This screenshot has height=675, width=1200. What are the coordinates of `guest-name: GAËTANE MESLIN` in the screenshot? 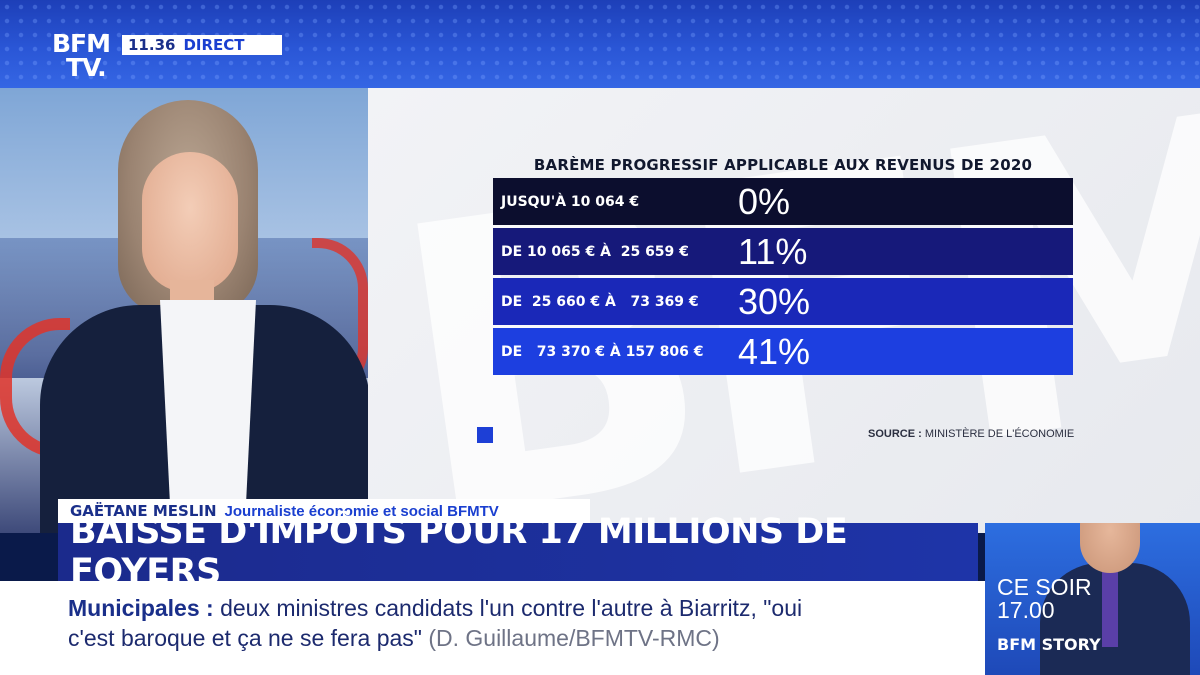 It's located at (143, 511).